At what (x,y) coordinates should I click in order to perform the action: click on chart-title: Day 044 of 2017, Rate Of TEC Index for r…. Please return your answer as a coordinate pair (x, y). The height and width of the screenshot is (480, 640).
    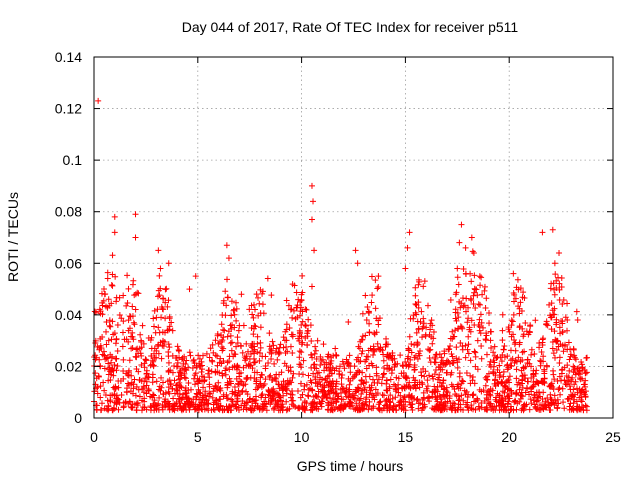
    Looking at the image, I should click on (350, 27).